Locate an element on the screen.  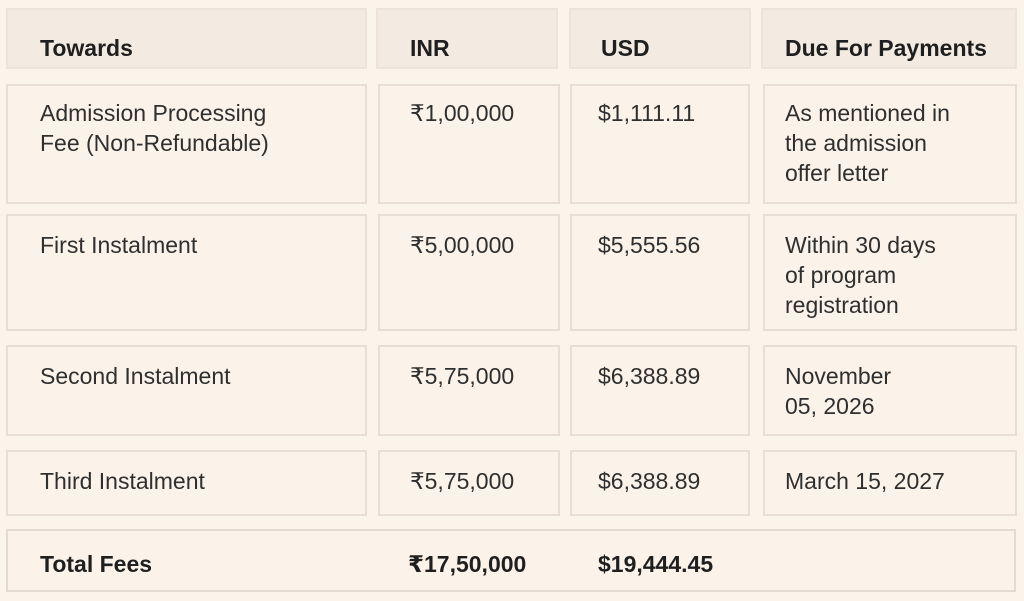
header-towards: Towards is located at coordinates (186, 38).